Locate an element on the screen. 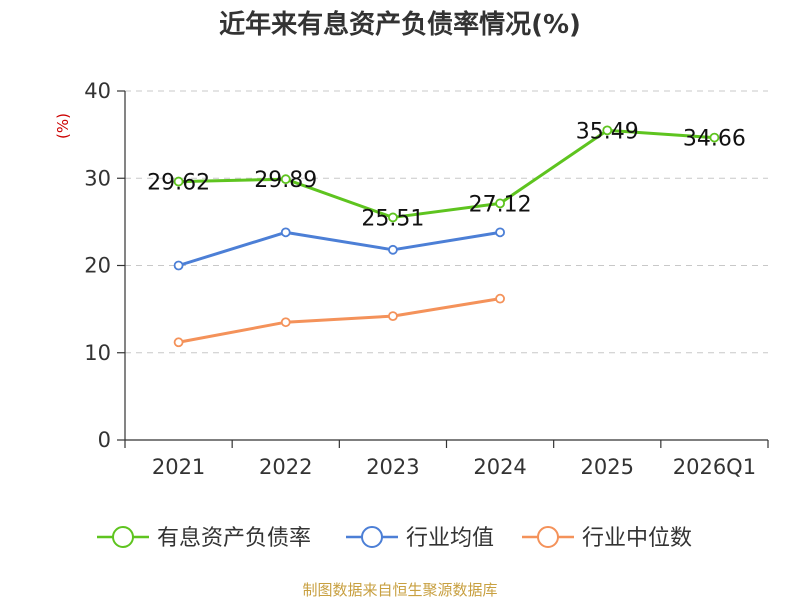 Image resolution: width=800 pixels, height=600 pixels. y-axis-label: (%) is located at coordinates (63, 126).